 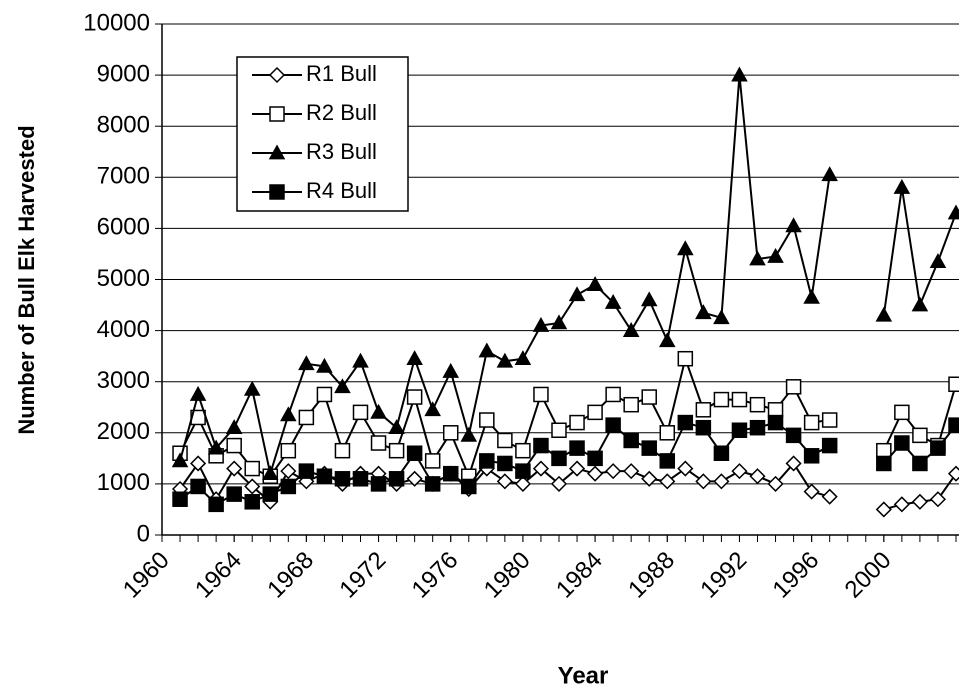 What do you see at coordinates (507, 575) in the screenshot?
I see `x-tick-label: 1980` at bounding box center [507, 575].